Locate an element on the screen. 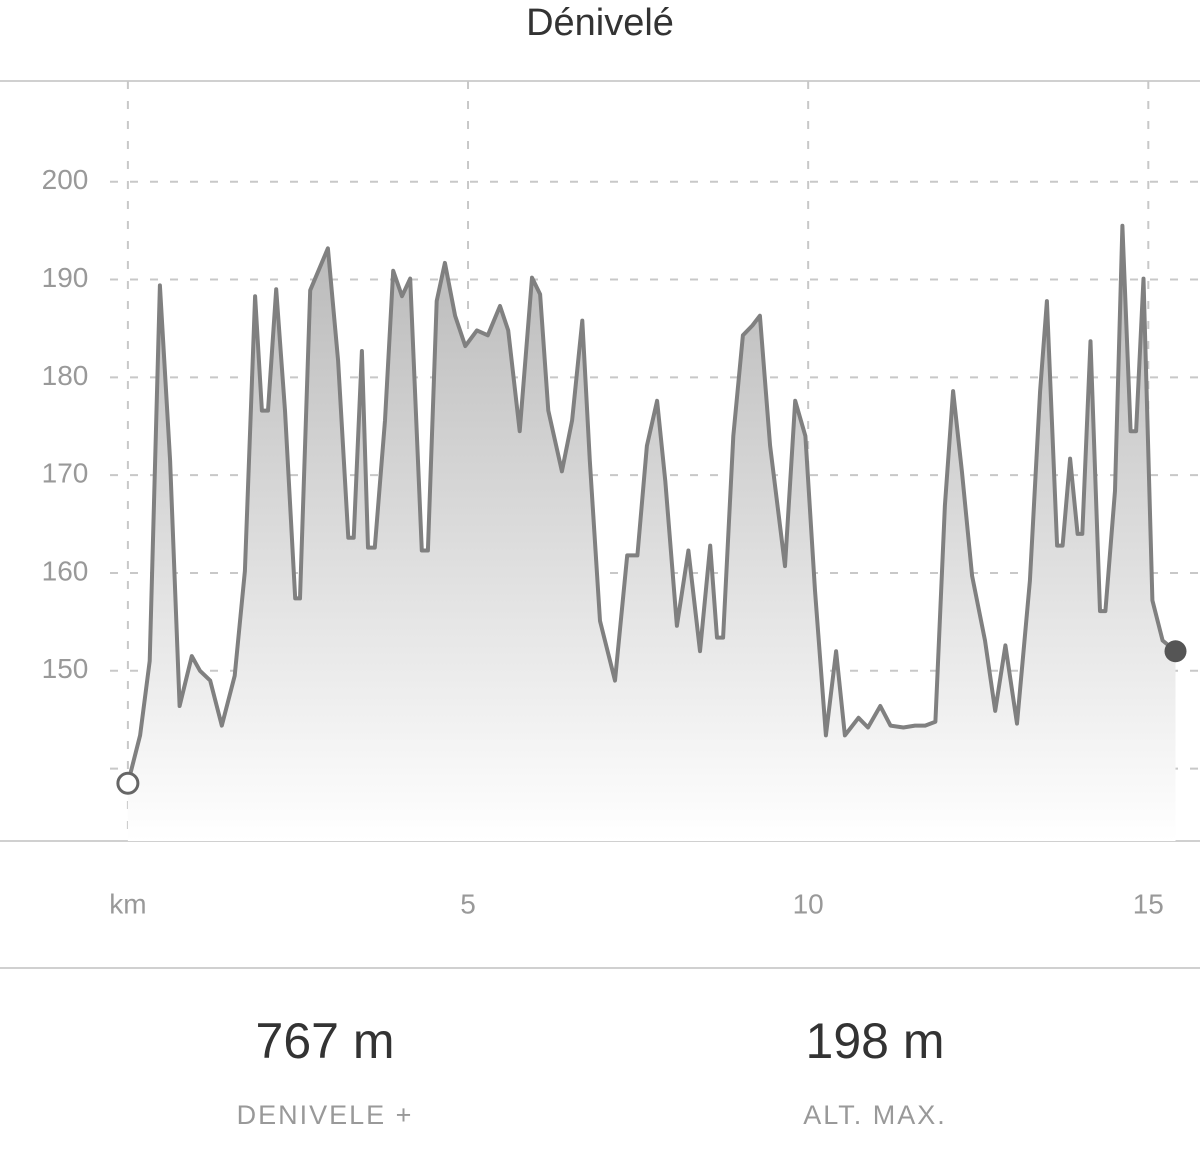  x-tick-label: 10 is located at coordinates (808, 903).